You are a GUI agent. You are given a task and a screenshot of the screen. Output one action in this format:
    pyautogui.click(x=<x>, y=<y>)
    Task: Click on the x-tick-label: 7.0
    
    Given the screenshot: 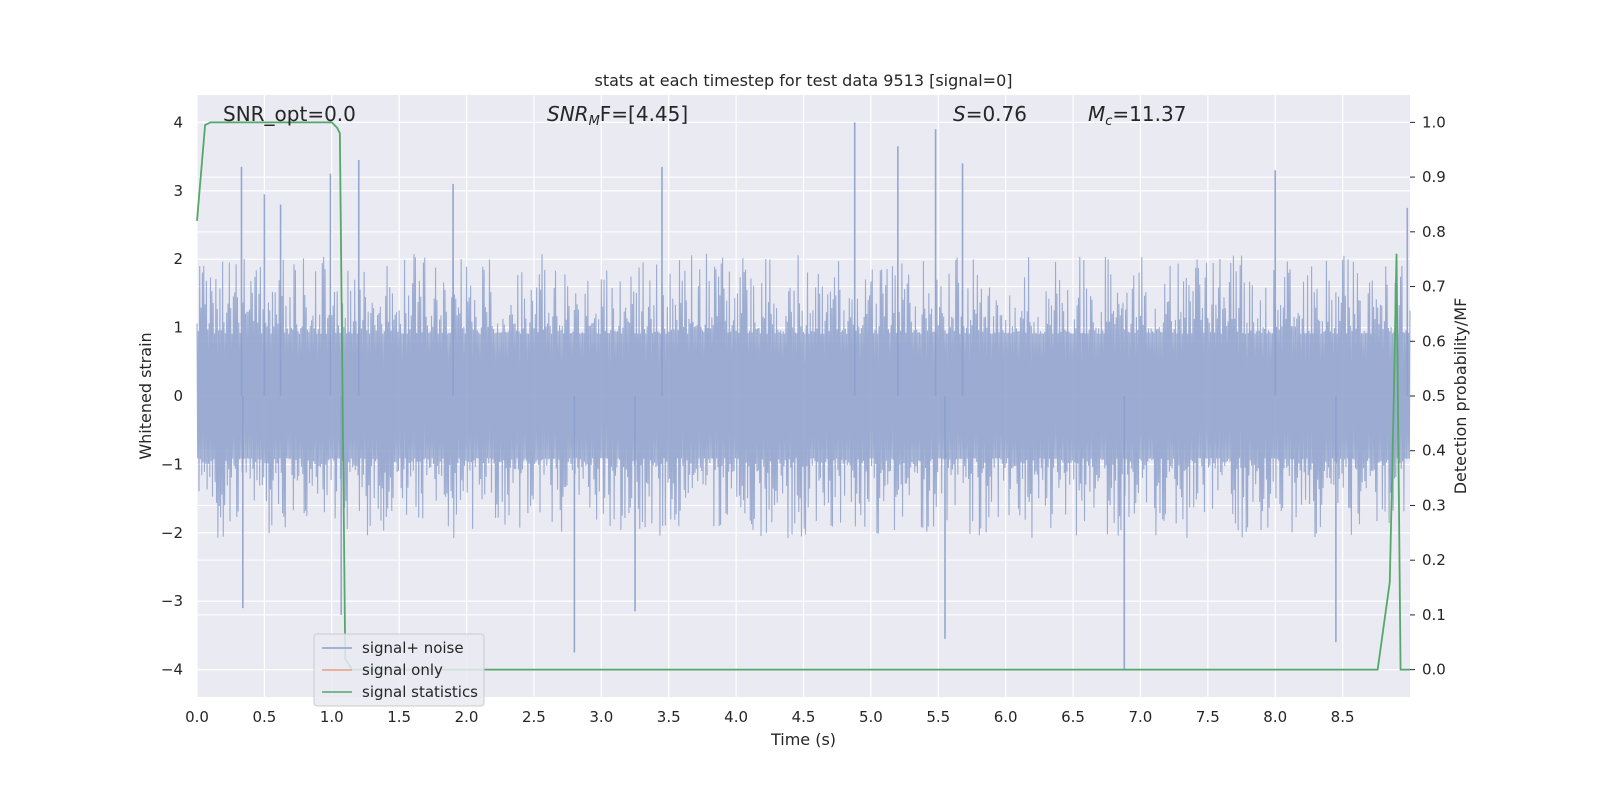 What is the action you would take?
    pyautogui.click(x=1141, y=717)
    